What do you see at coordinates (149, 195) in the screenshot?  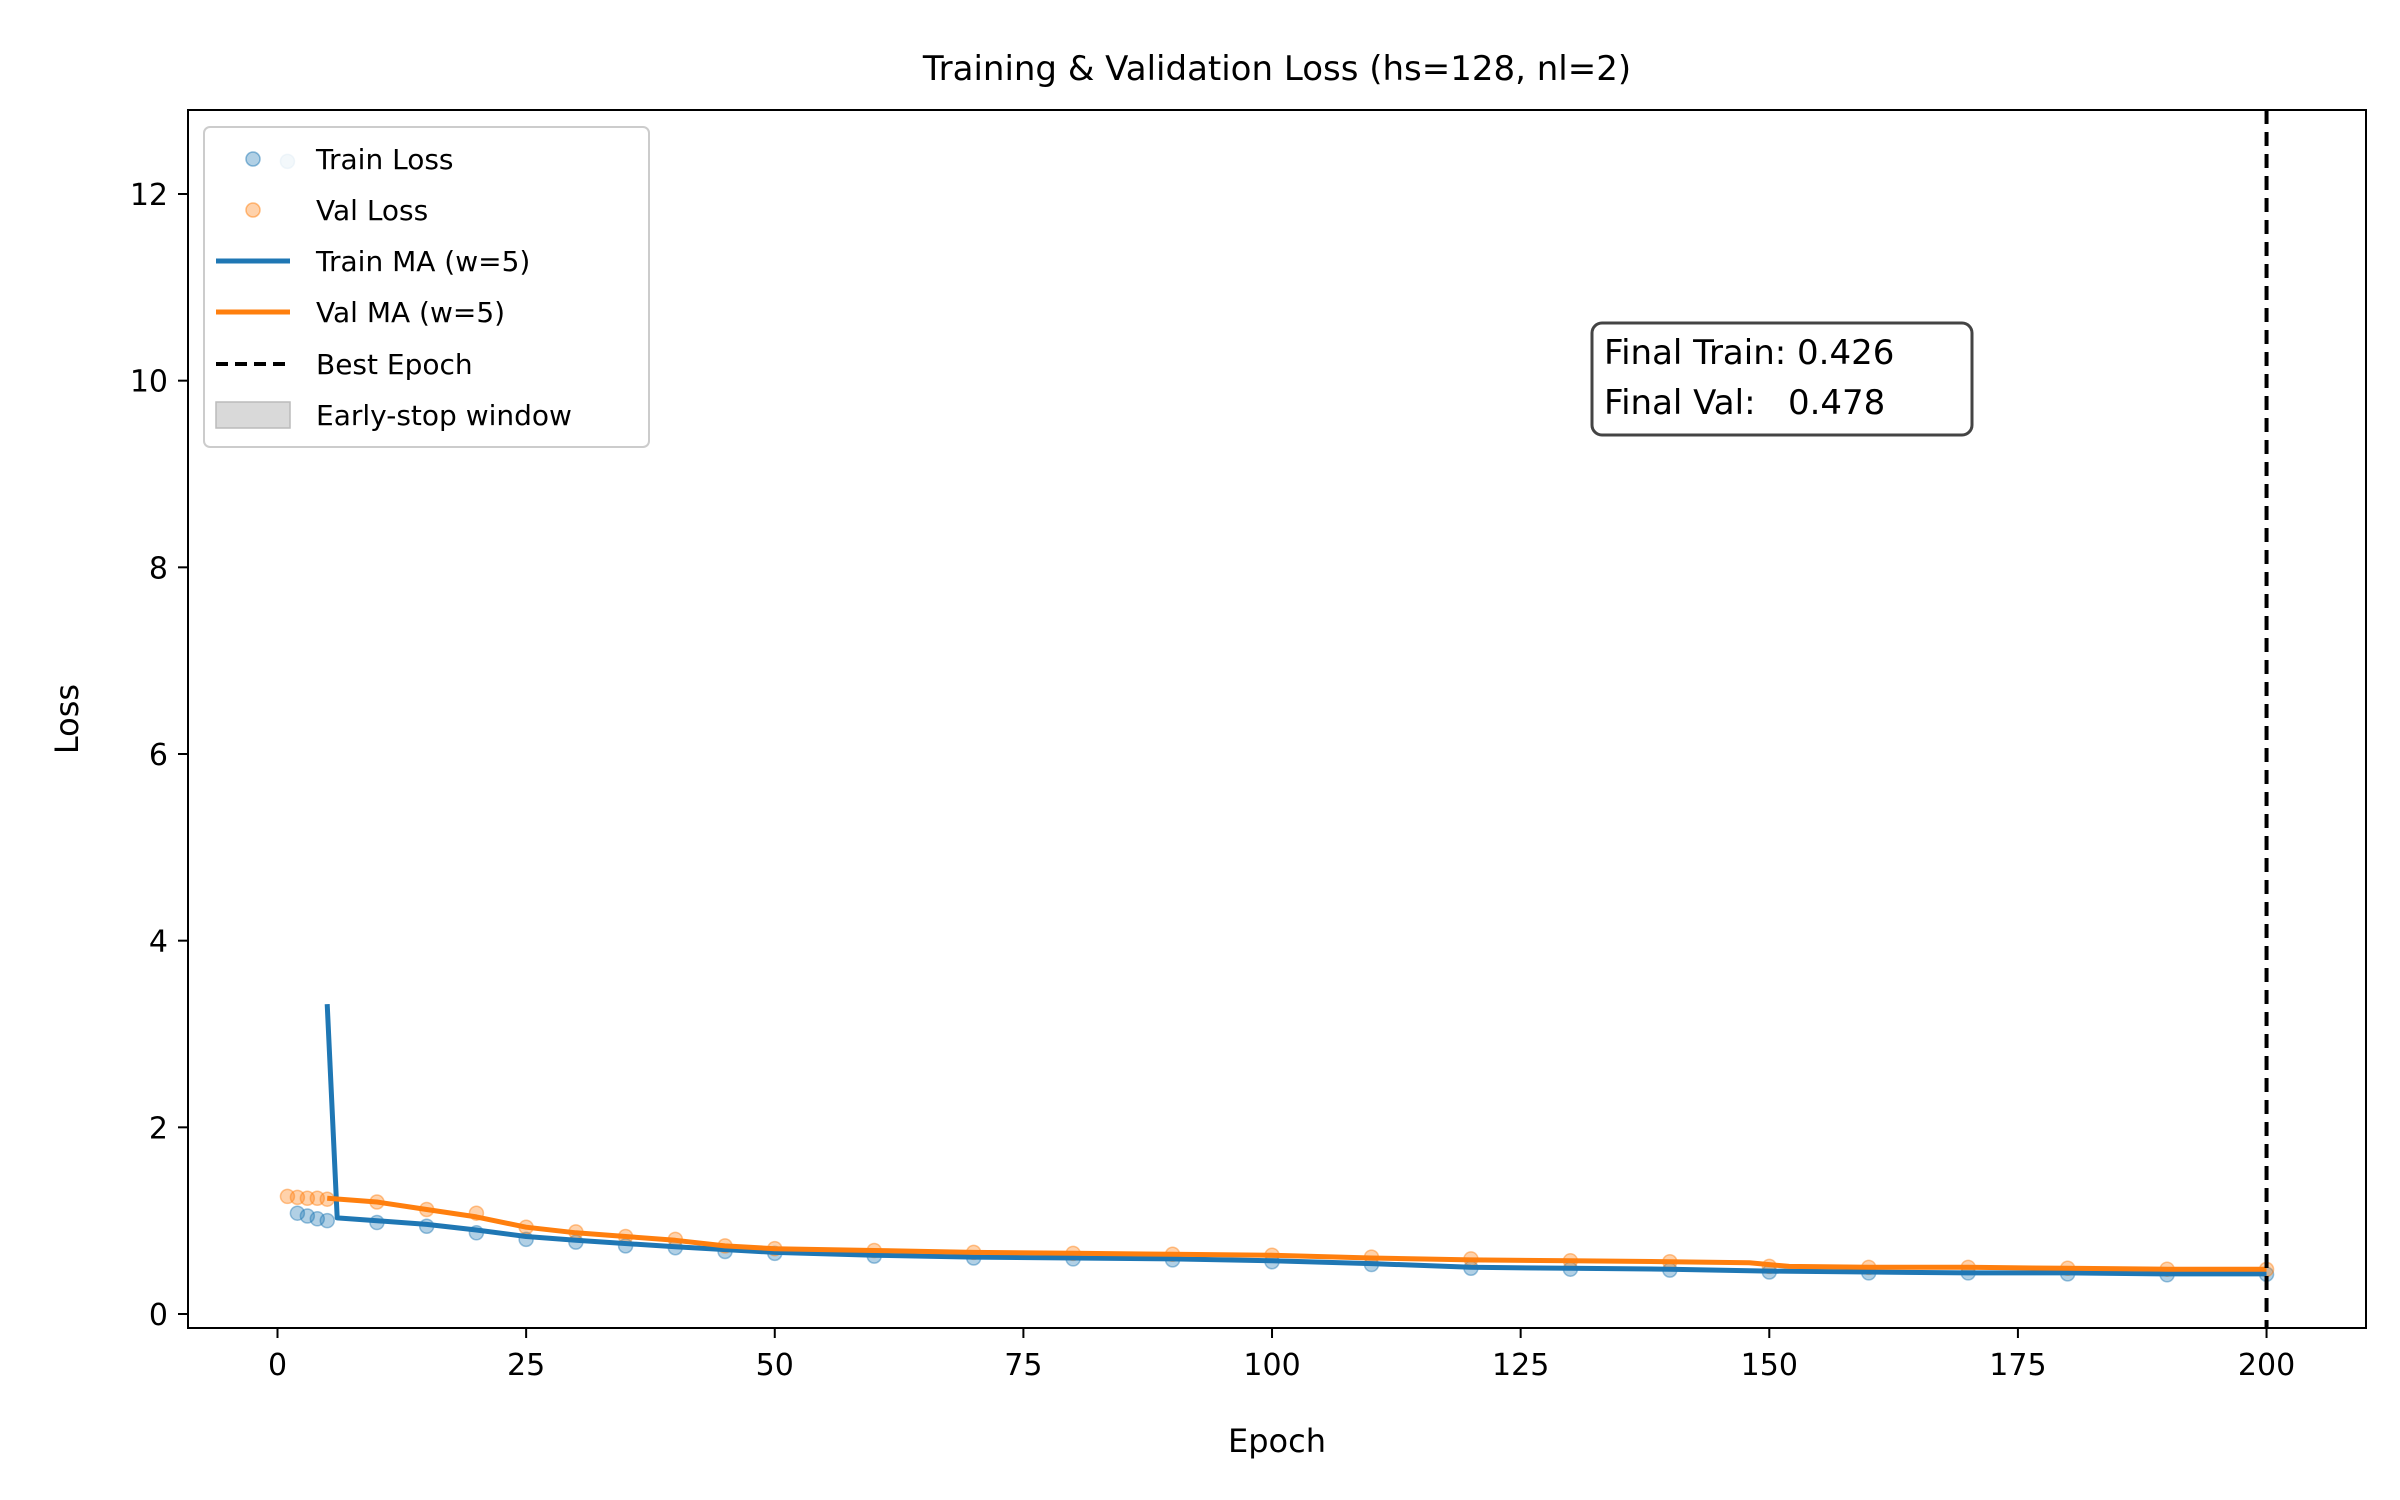 I see `y-tick-label: 12` at bounding box center [149, 195].